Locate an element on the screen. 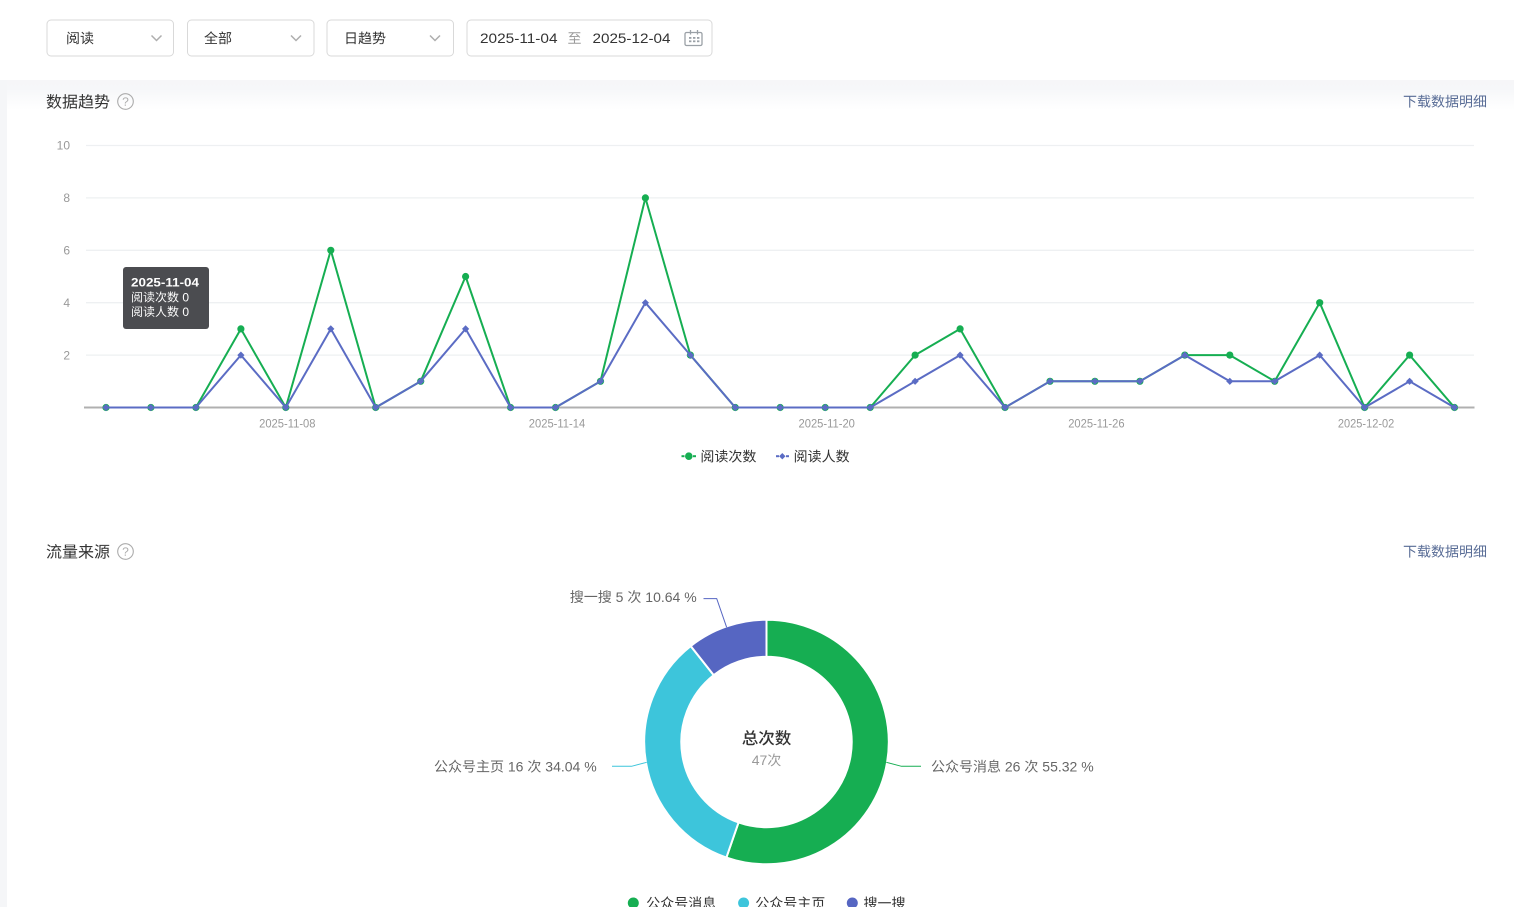 Image resolution: width=1514 pixels, height=907 pixels. svg-text: 26 is located at coordinates (1012, 767).